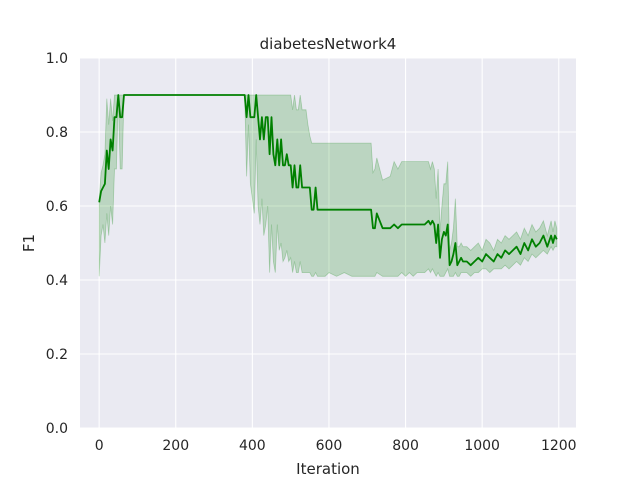 Image resolution: width=640 pixels, height=480 pixels. I want to click on y-tick-label: 0.0, so click(57, 429).